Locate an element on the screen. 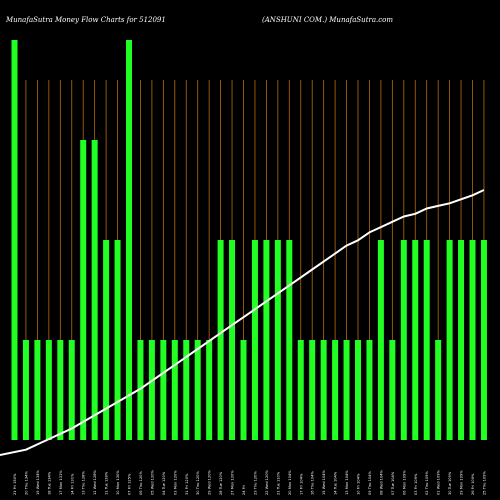  x-tick-label: 30 Thu 120% is located at coordinates (198, 483).